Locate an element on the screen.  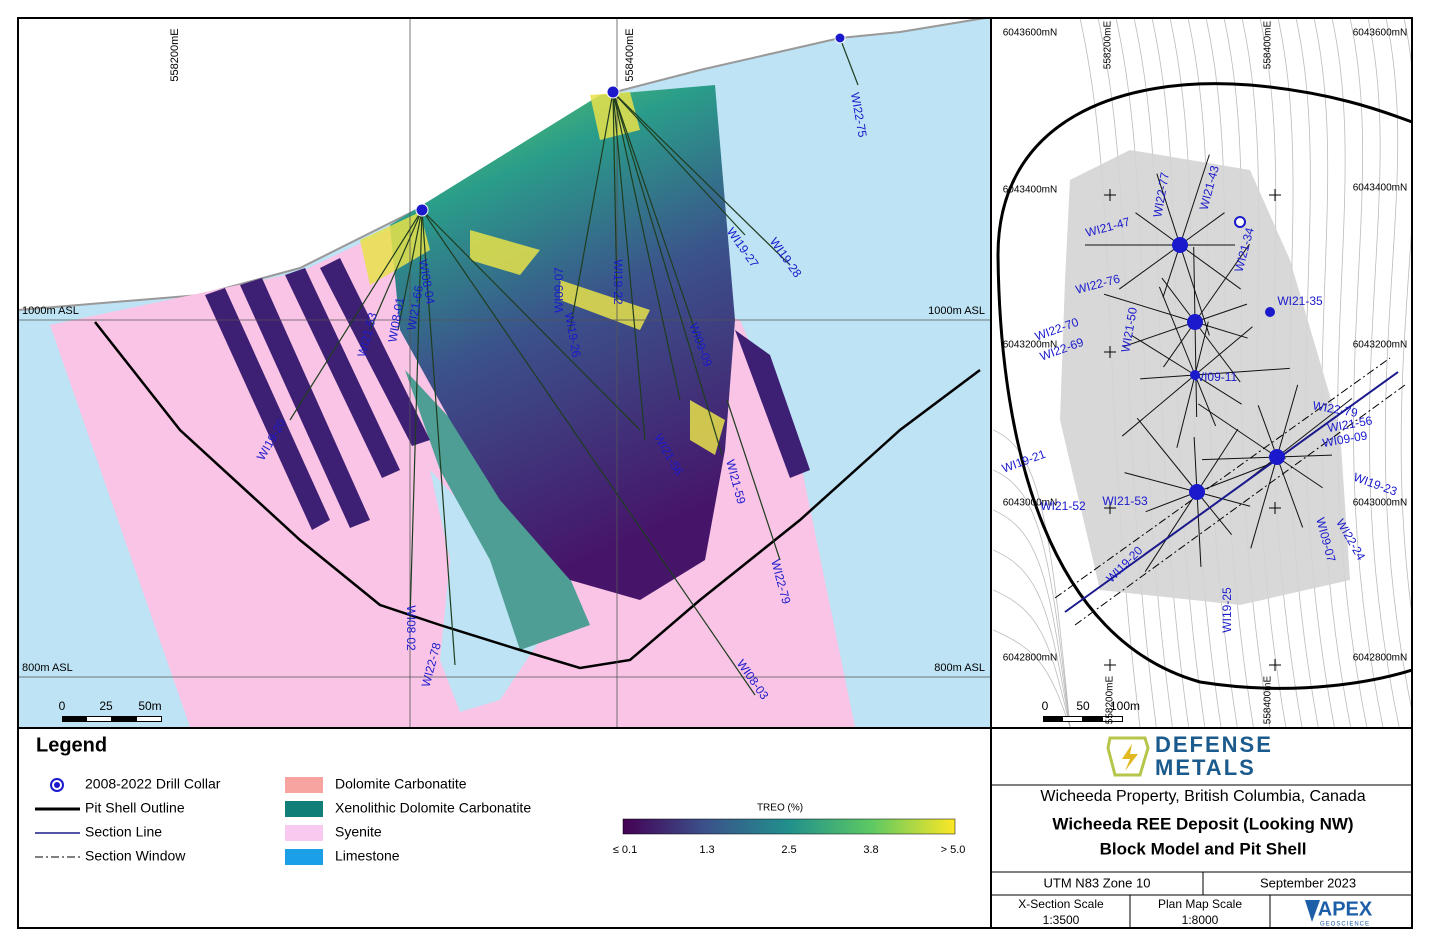
scale-label: X-Section Scale is located at coordinates (1061, 904).